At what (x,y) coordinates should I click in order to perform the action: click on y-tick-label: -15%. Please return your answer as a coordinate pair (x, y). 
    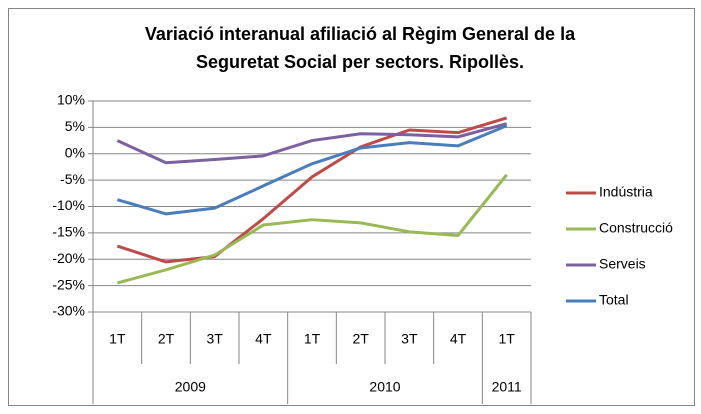
    Looking at the image, I should click on (68, 232).